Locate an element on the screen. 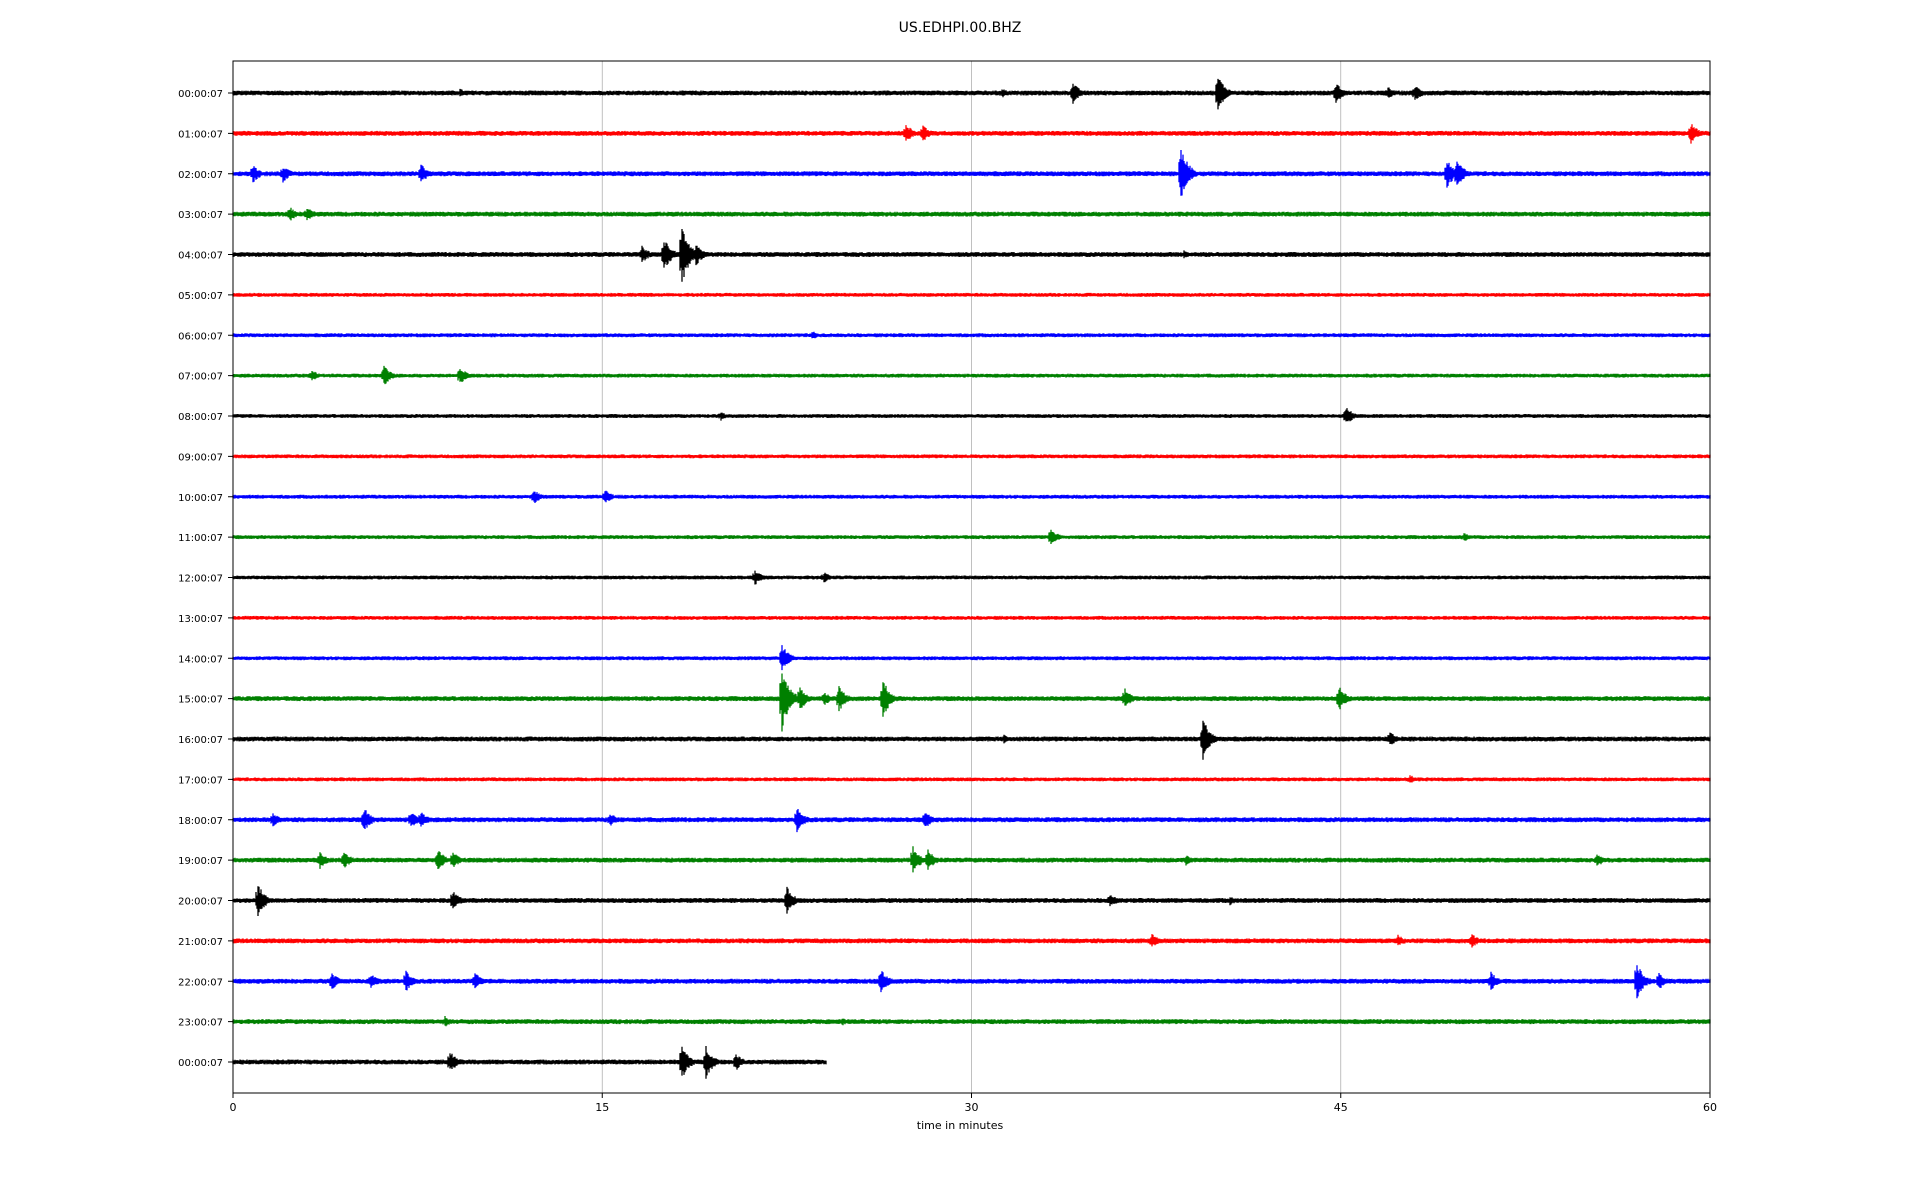 Image resolution: width=1920 pixels, height=1200 pixels. y-tick-label: 20:00:07 is located at coordinates (200, 902).